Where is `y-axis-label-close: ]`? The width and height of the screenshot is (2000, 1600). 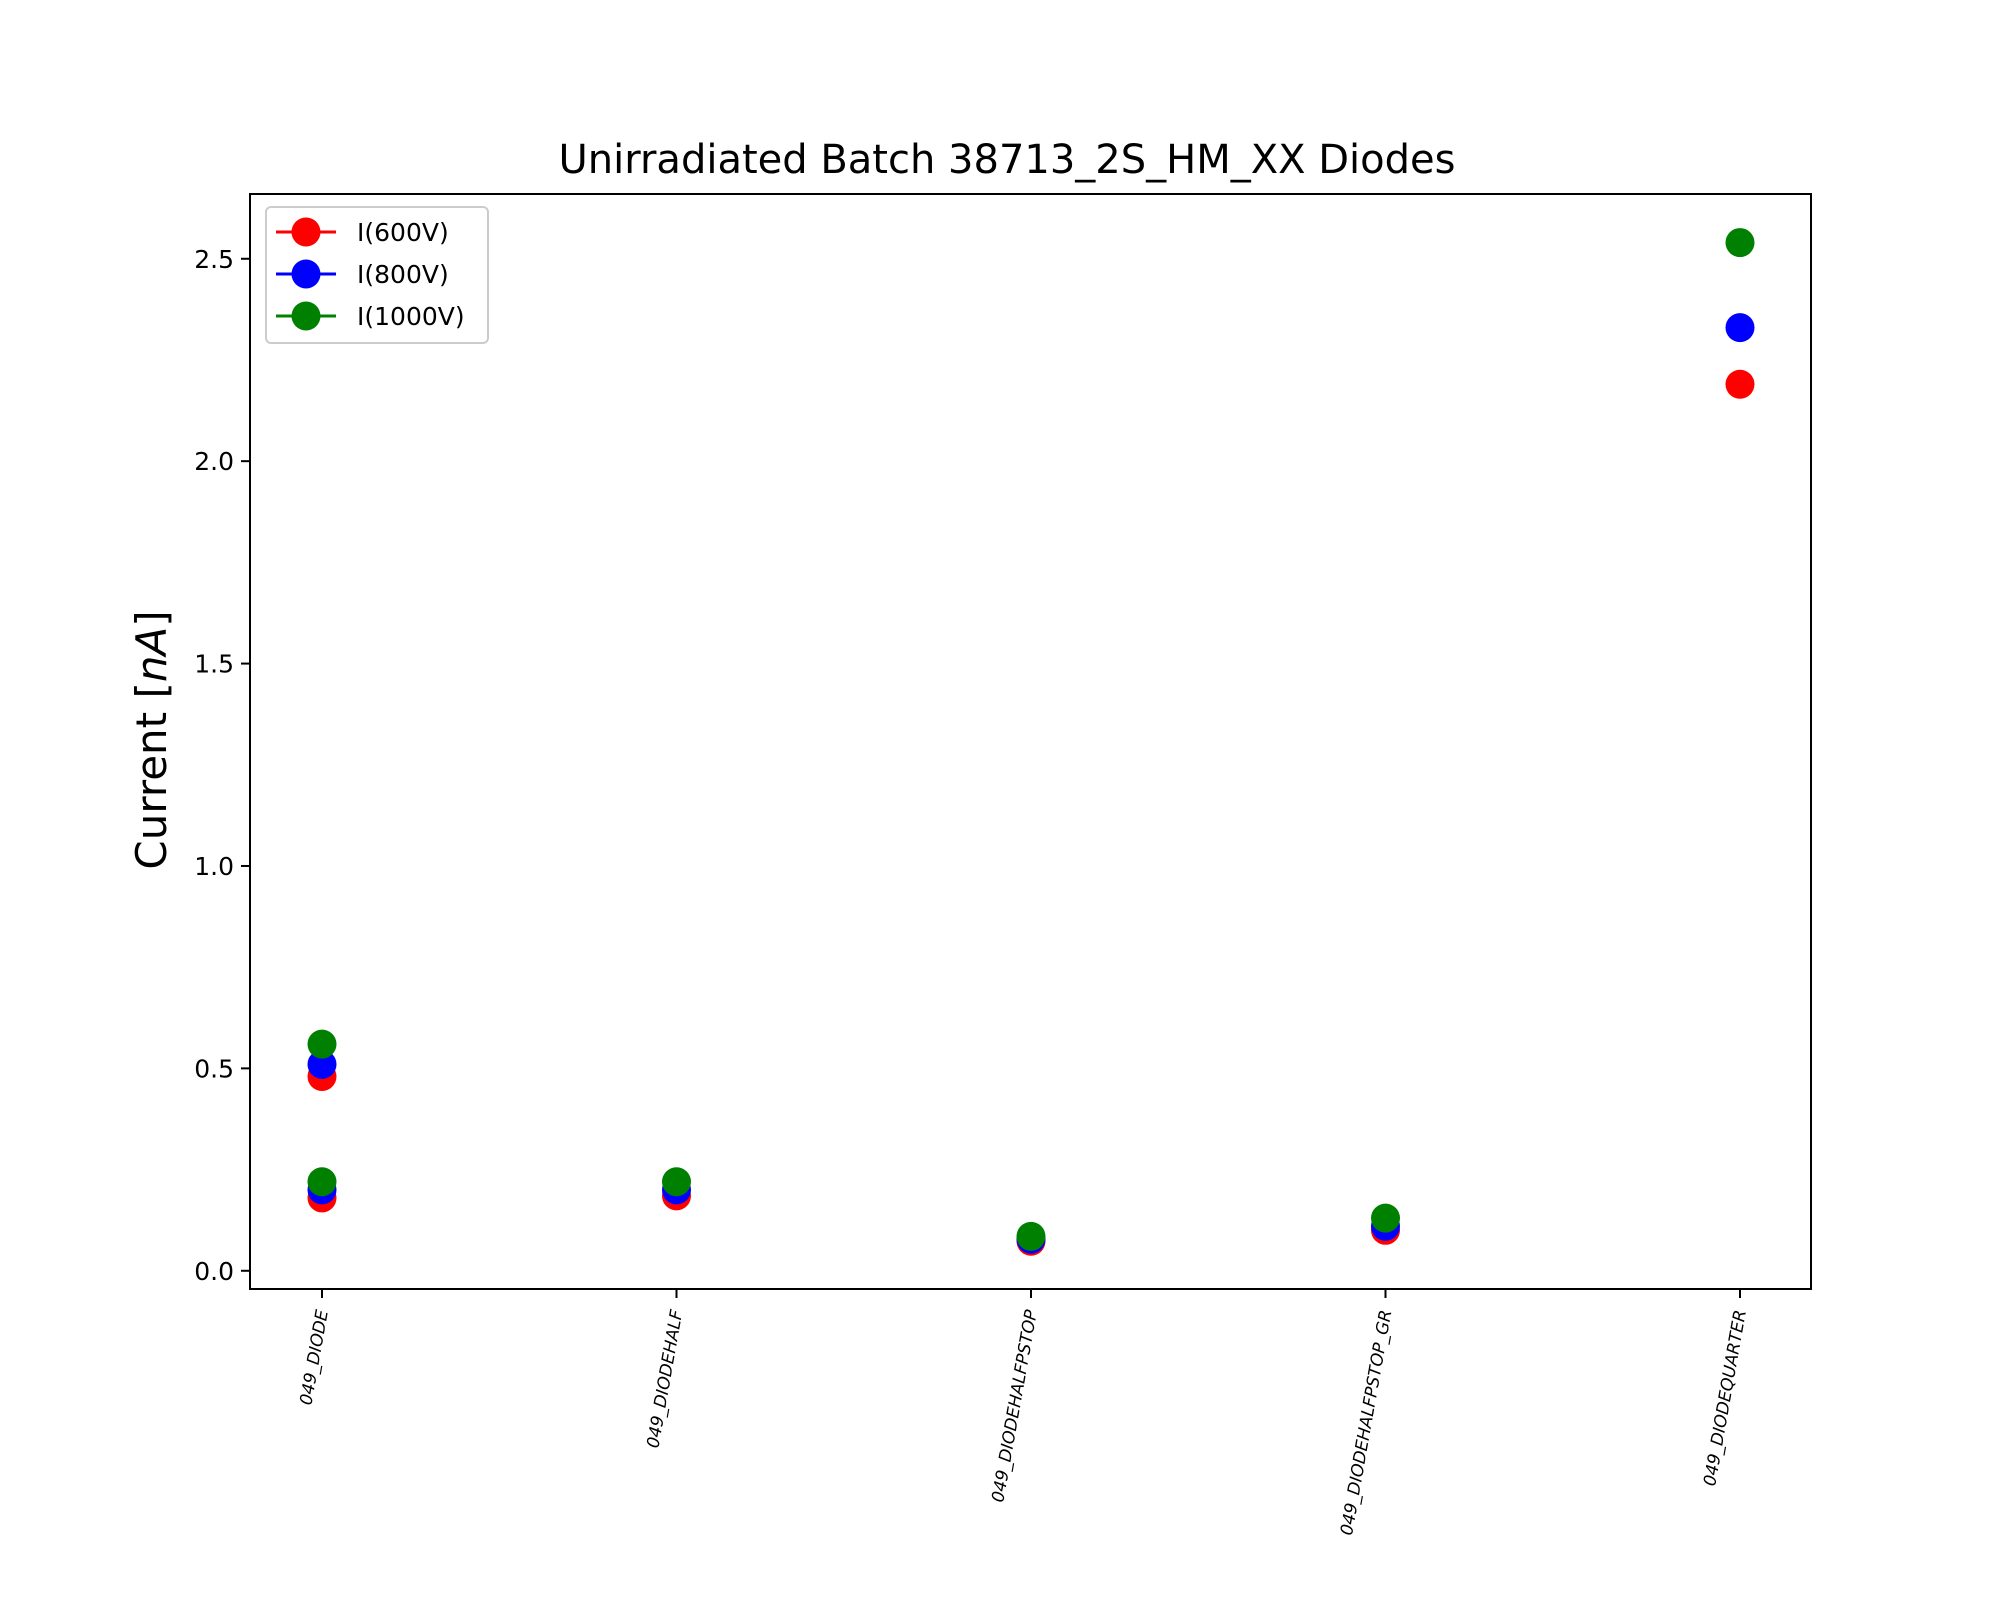
y-axis-label-close: ] is located at coordinates (151, 618).